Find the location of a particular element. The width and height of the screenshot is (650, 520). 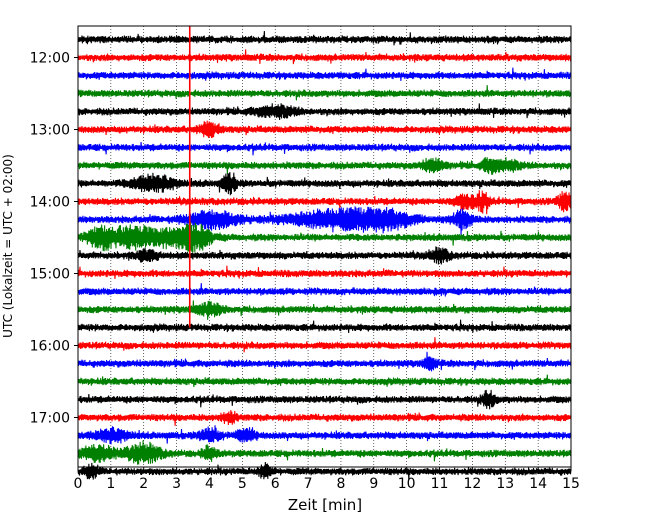

x-tick-label: 12 is located at coordinates (472, 484).